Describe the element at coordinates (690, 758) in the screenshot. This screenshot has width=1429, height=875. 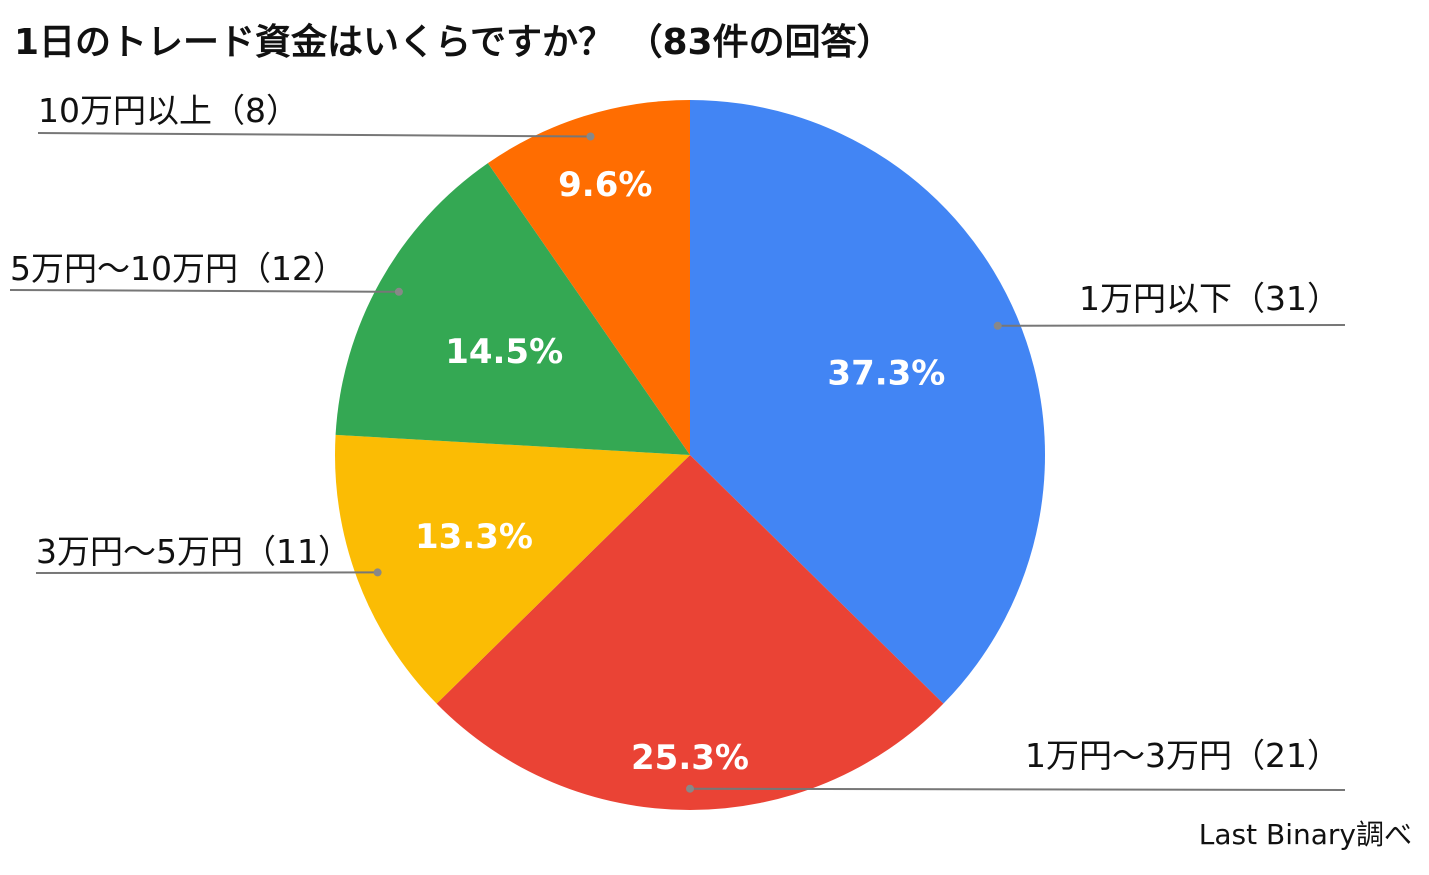
I see `slice-percent-label: 25.3%` at that location.